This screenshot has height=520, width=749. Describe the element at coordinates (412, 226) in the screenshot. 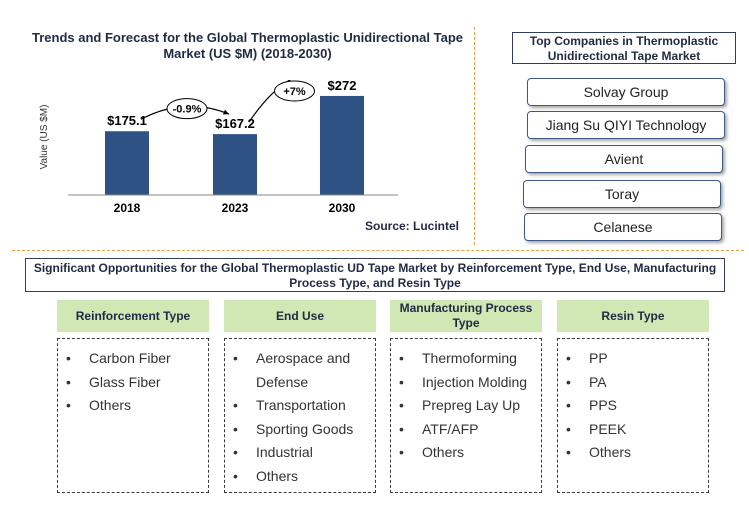

I see `source-label: Source: Lucintel` at that location.